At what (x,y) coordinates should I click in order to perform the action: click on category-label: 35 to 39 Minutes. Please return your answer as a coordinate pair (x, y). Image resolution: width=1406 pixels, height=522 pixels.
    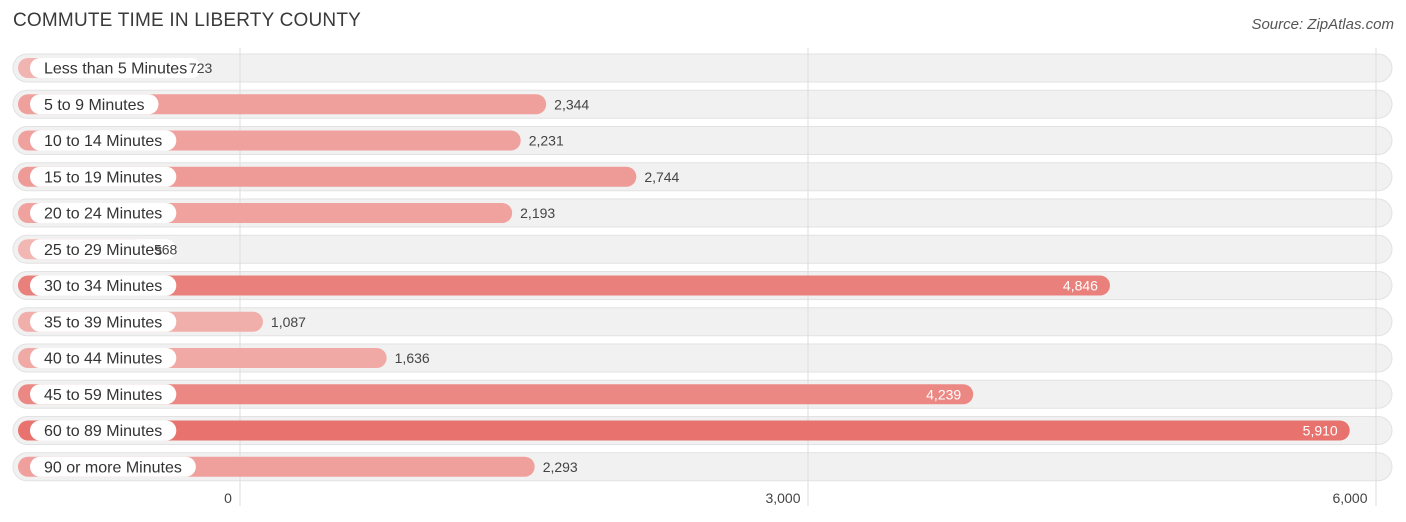
    Looking at the image, I should click on (103, 322).